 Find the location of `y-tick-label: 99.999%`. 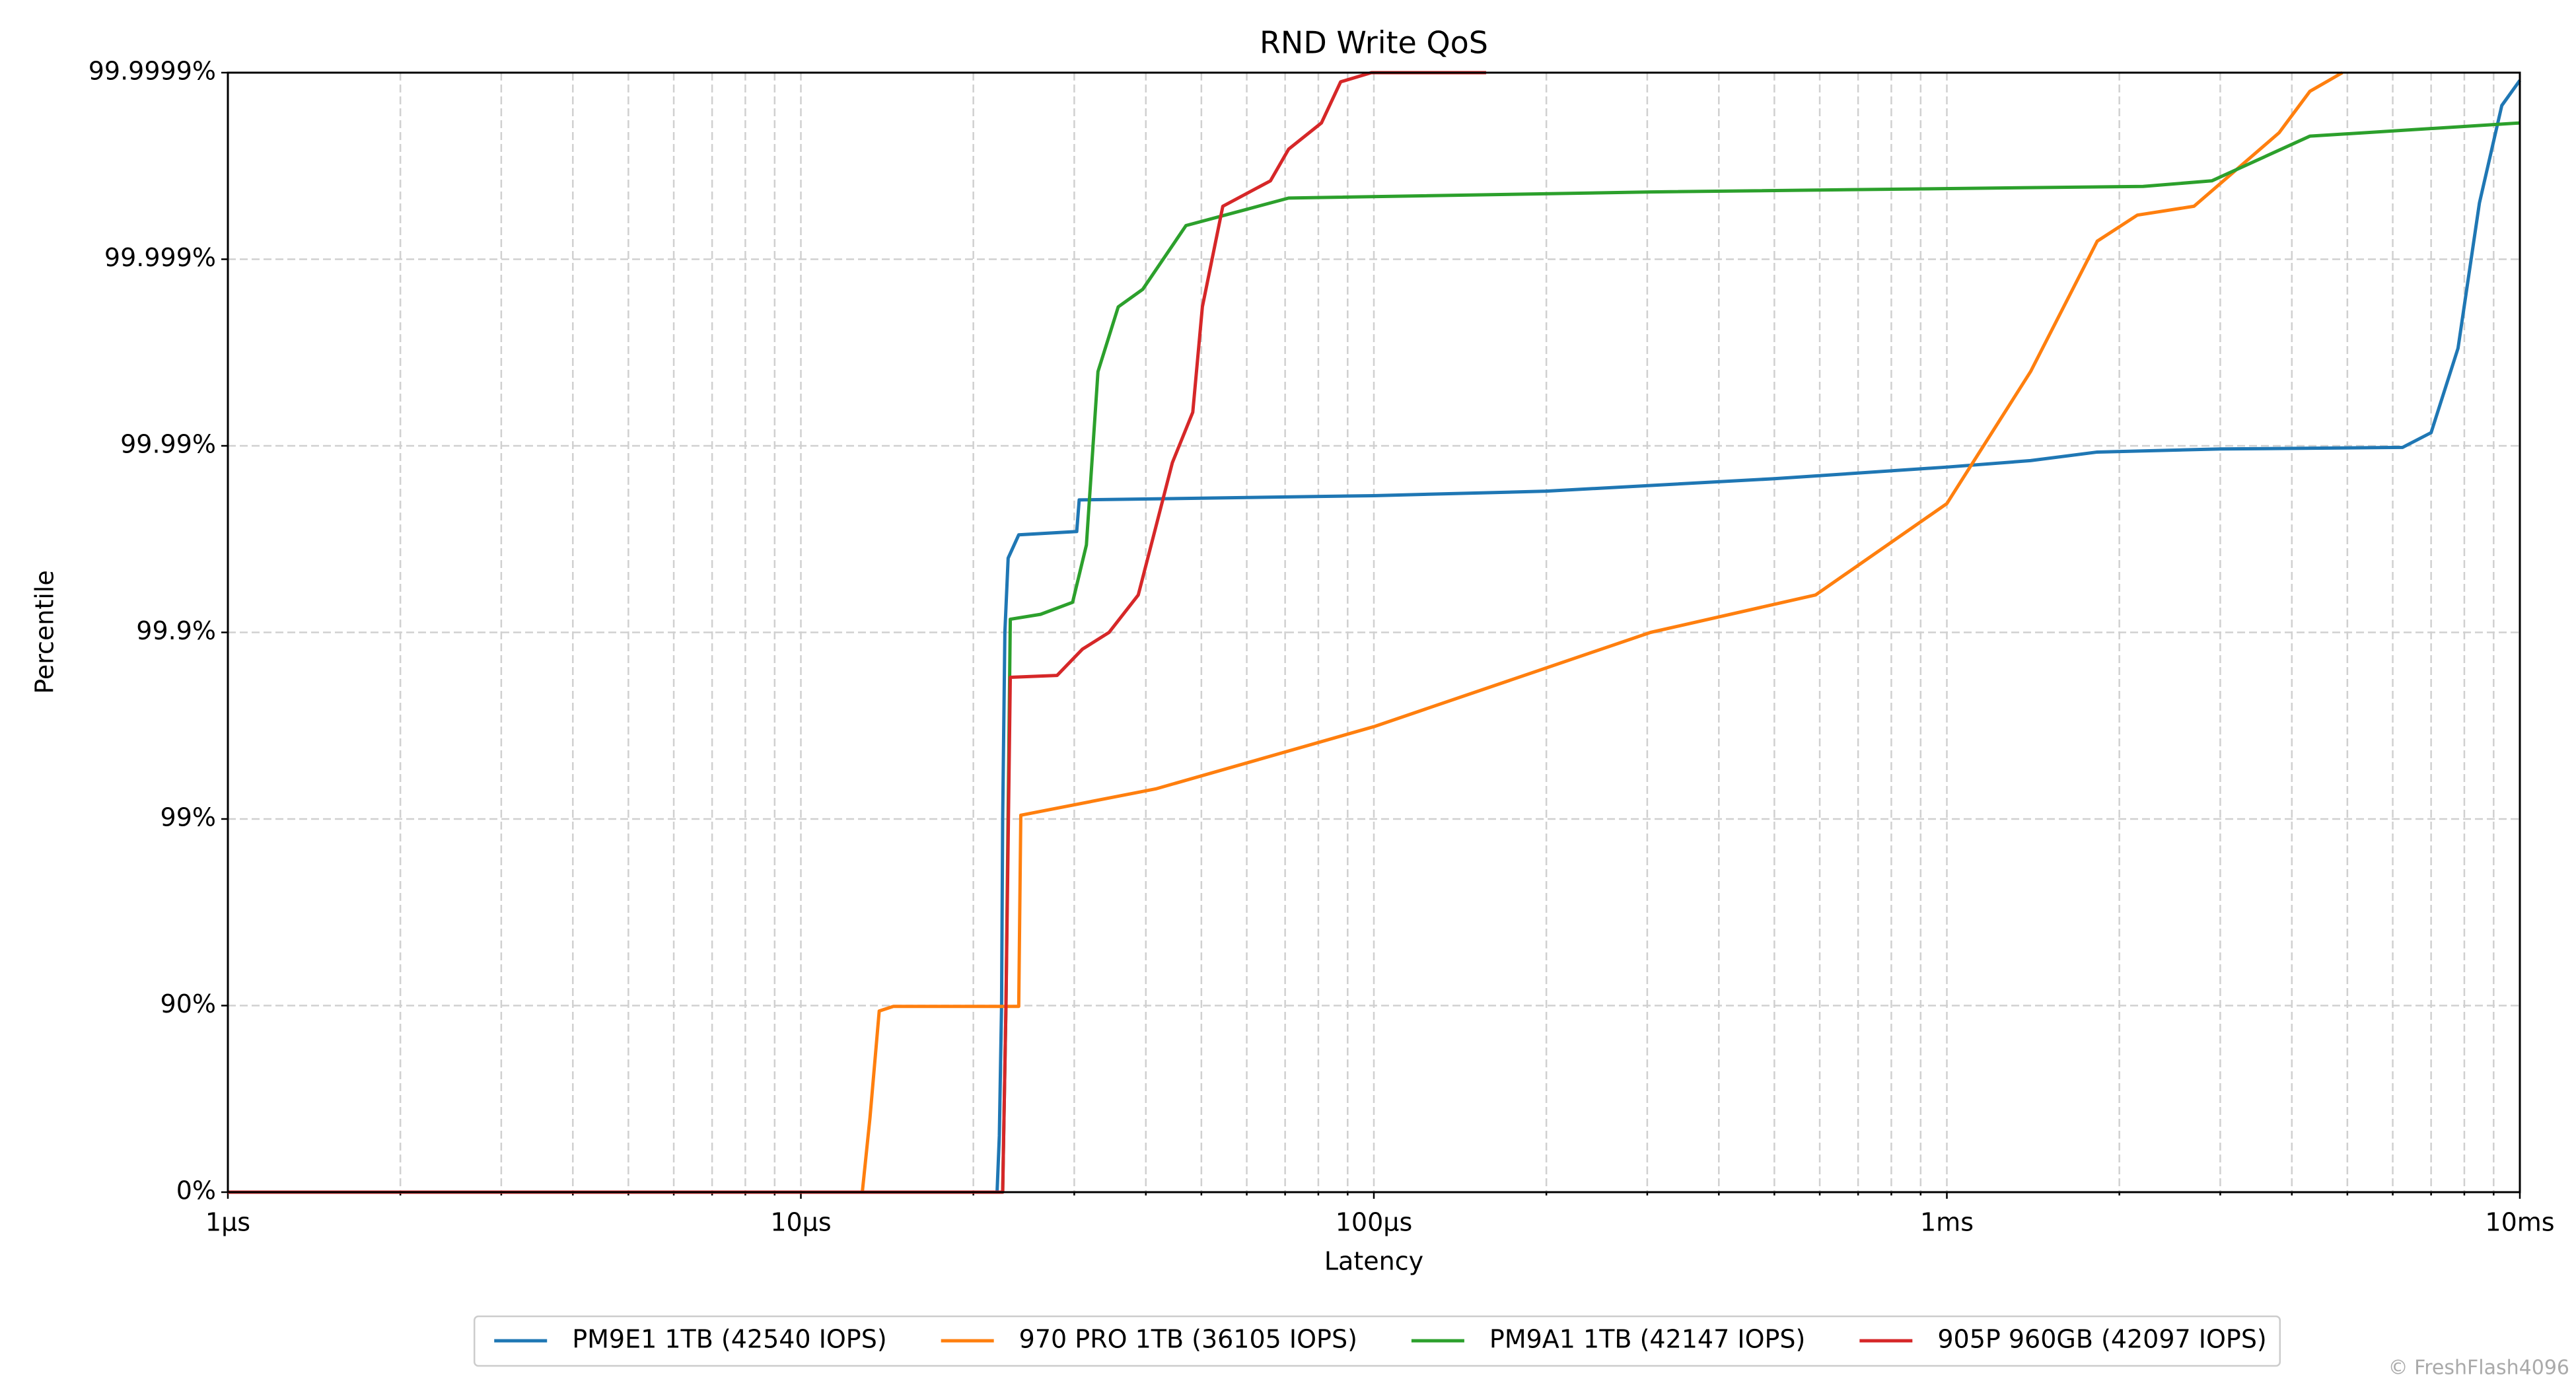

y-tick-label: 99.999% is located at coordinates (160, 257).